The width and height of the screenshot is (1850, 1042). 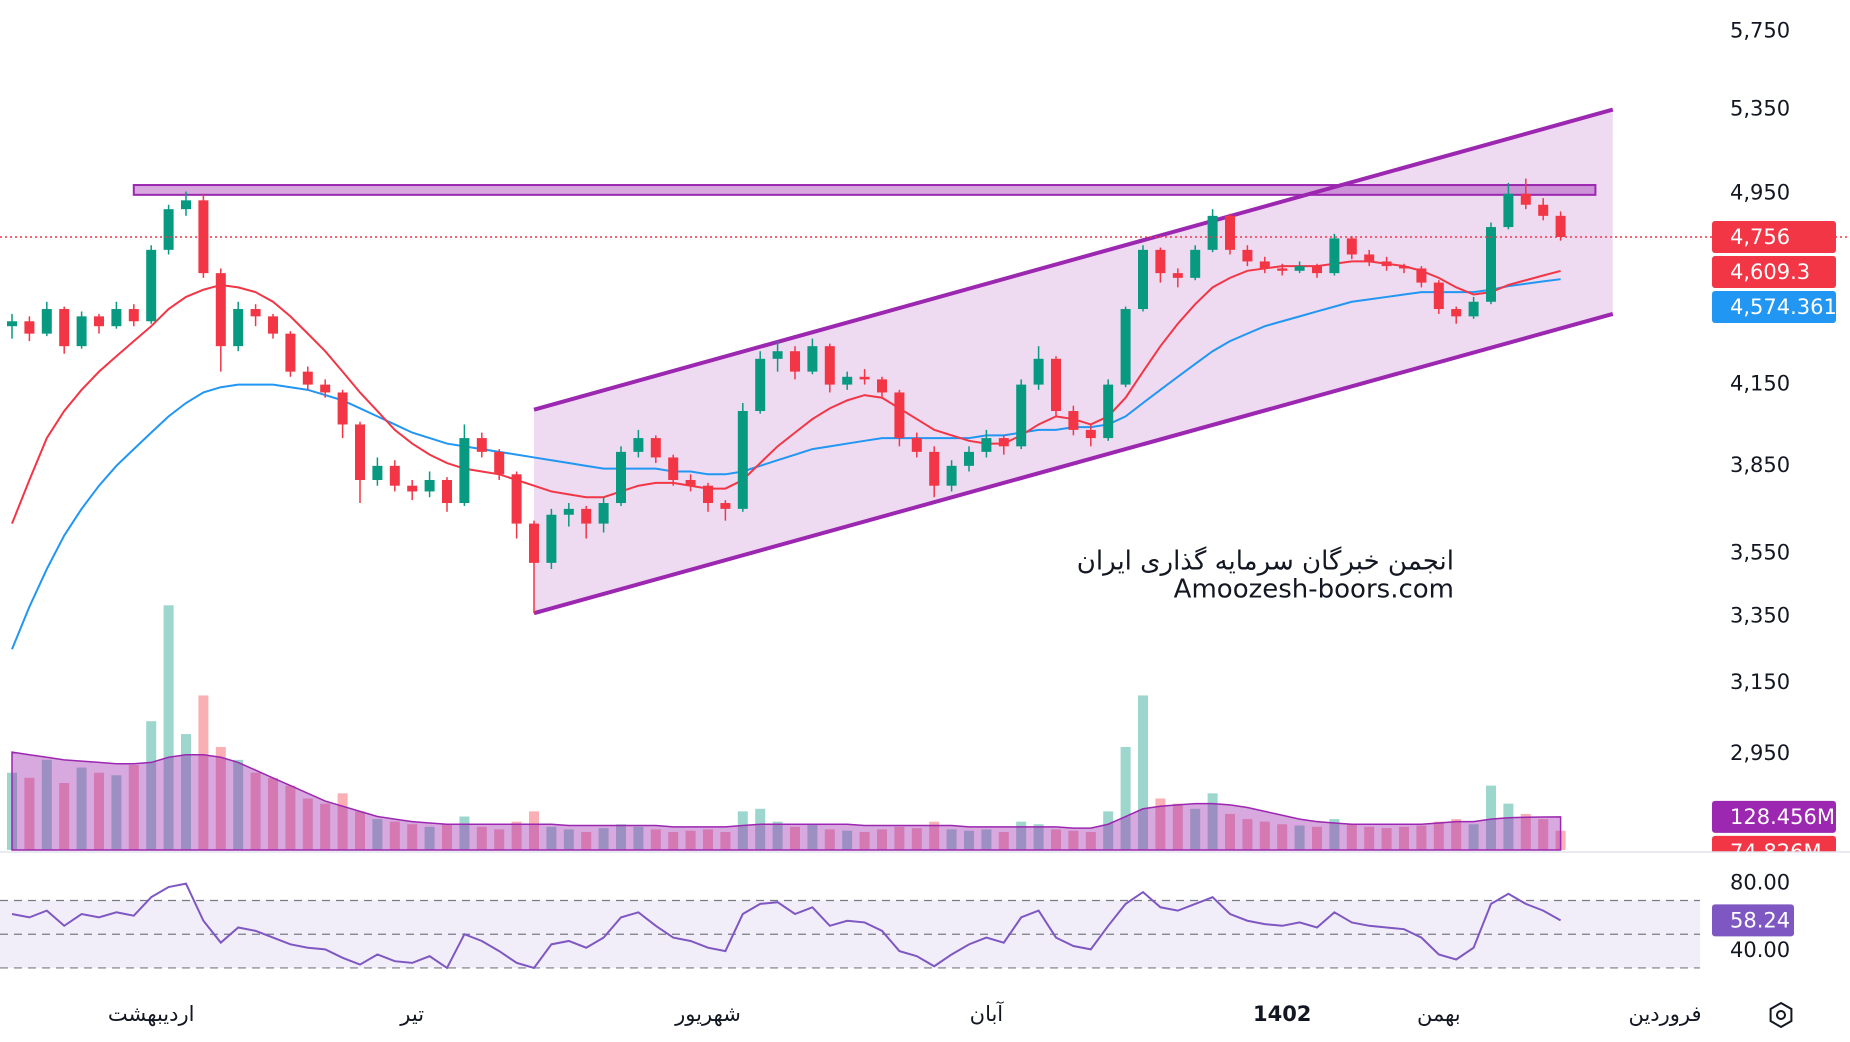 I want to click on y-tick-label: 4,950, so click(x=1760, y=193).